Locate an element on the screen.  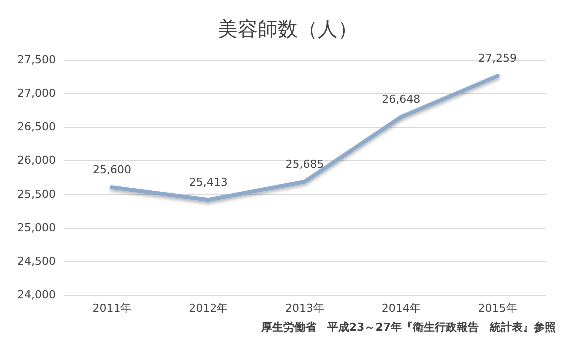
data-label: 26,648 is located at coordinates (401, 99).